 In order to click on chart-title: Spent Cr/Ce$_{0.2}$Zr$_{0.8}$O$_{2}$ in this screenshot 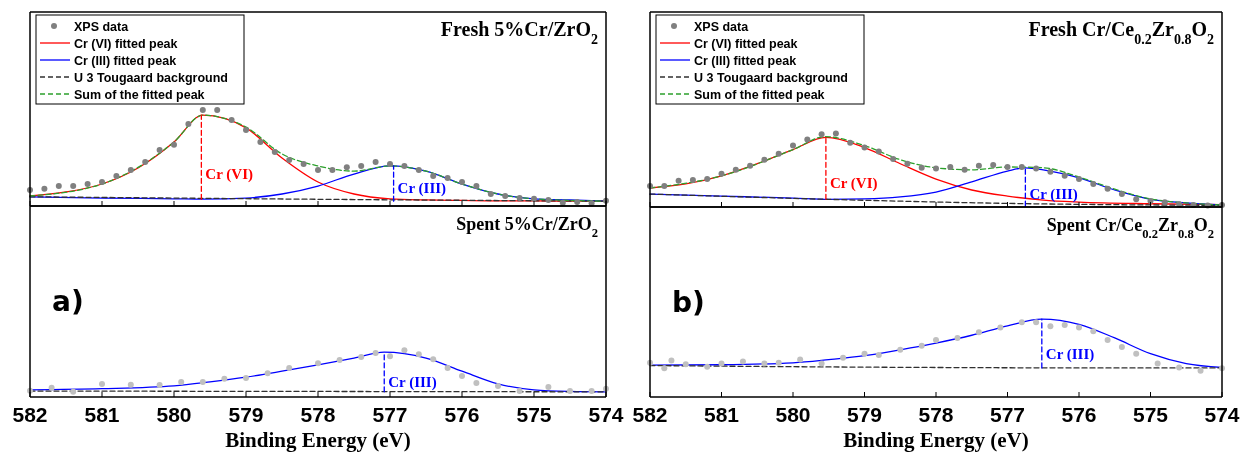, I will do `click(1130, 228)`.